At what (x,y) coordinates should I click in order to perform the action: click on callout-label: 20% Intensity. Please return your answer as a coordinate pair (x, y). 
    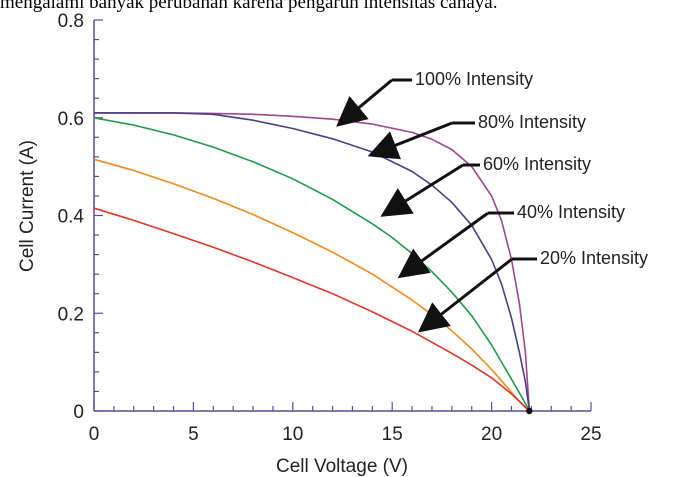
    Looking at the image, I should click on (594, 258).